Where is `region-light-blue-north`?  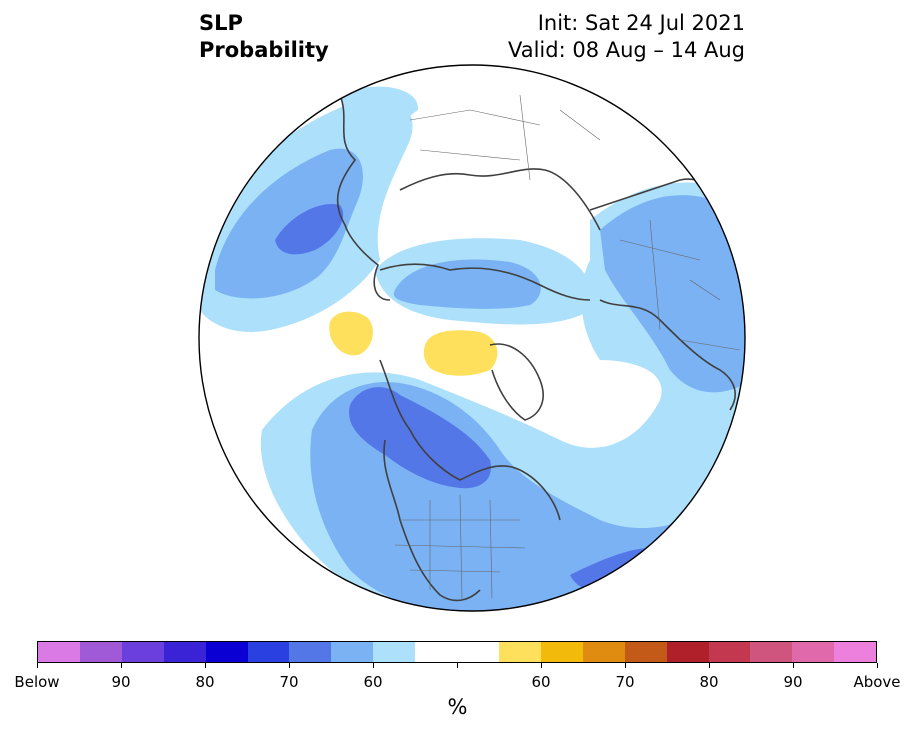
region-light-blue-north is located at coordinates (379, 130).